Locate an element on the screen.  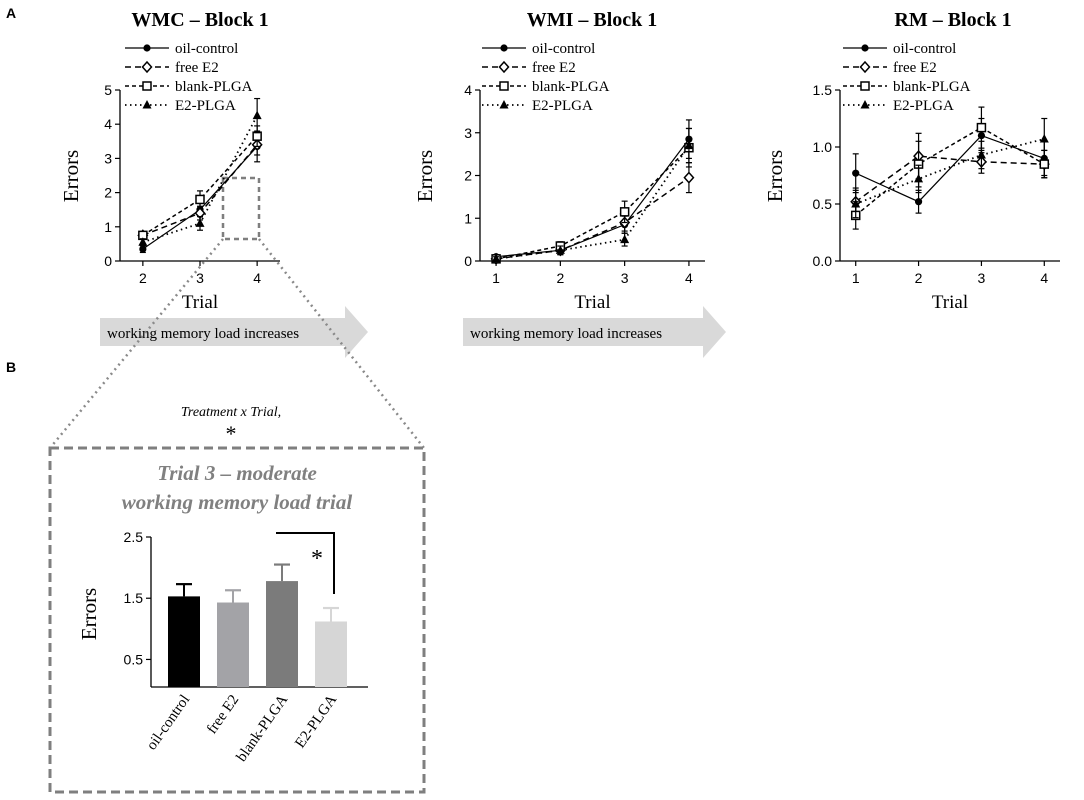
y-tick-label: 0.5 is located at coordinates (134, 659).